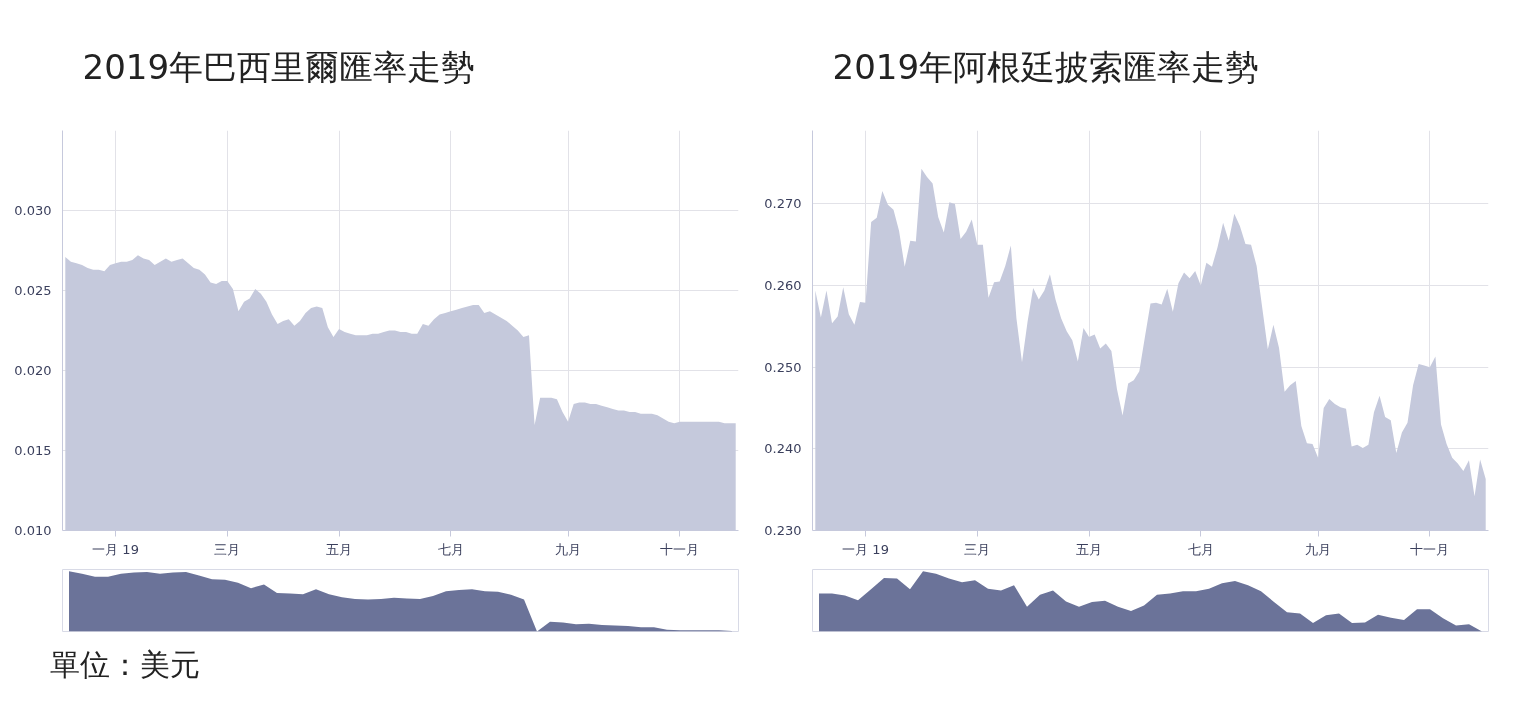  Describe the element at coordinates (1046, 66) in the screenshot. I see `chart-title: 2019年阿根廷披索匯率走勢` at that location.